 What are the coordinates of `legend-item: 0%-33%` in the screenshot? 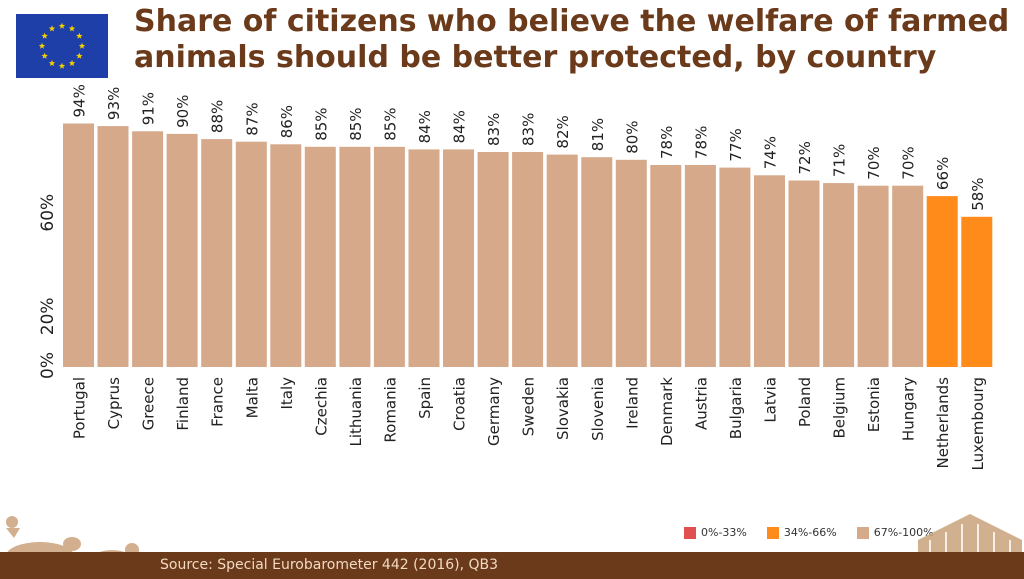 It's located at (715, 532).